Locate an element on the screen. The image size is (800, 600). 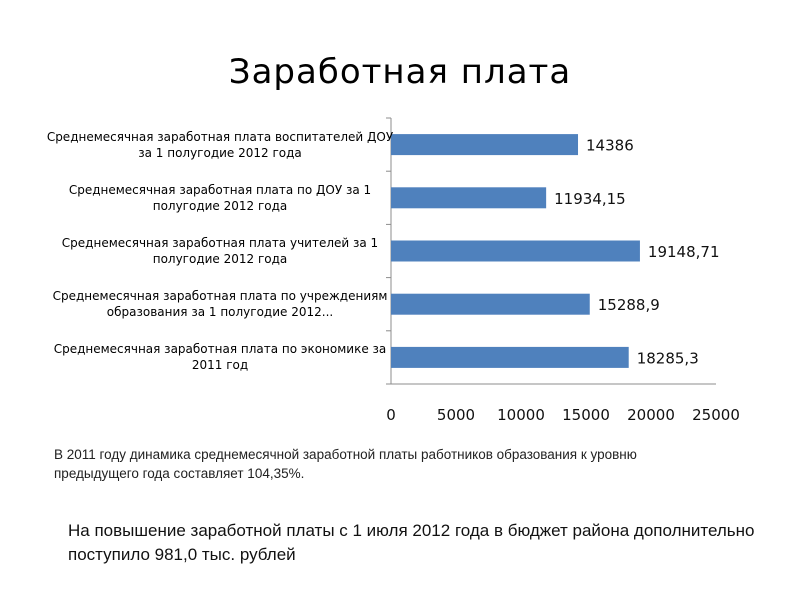
bar-value-label: 19148,71 is located at coordinates (684, 252).